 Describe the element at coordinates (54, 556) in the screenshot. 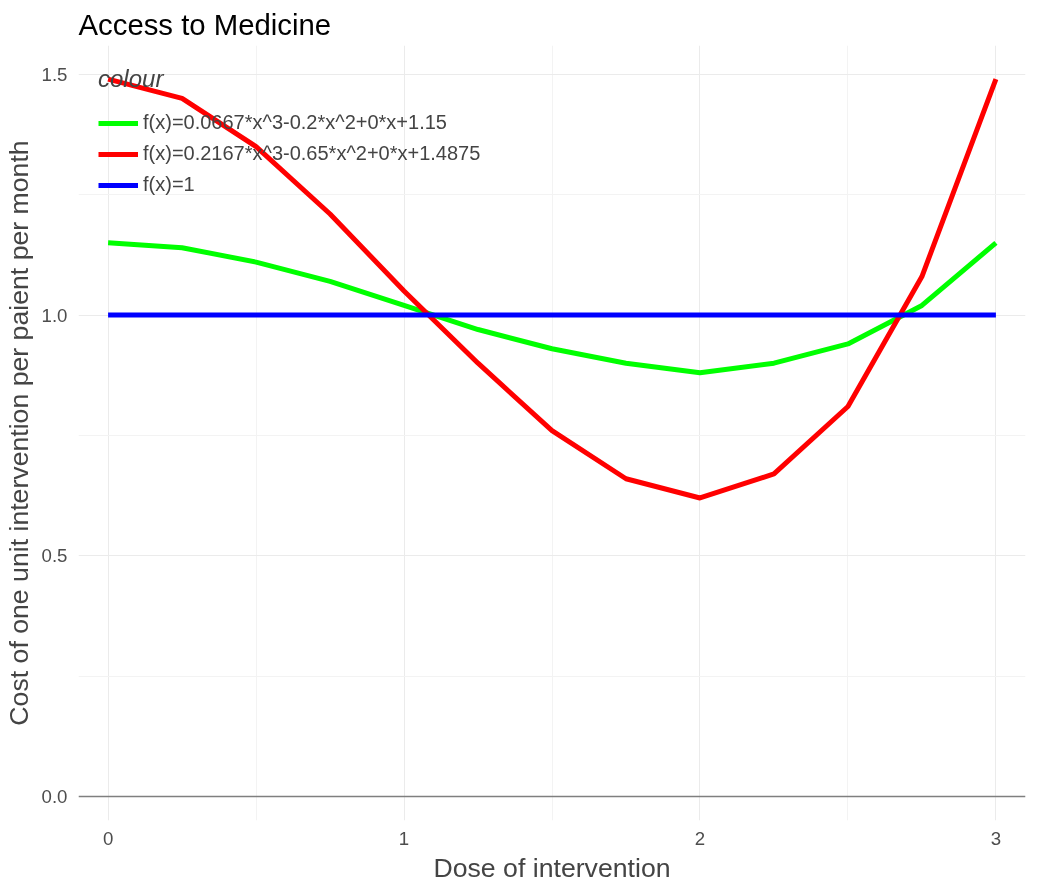

I see `y-tick-label: 0.5` at that location.